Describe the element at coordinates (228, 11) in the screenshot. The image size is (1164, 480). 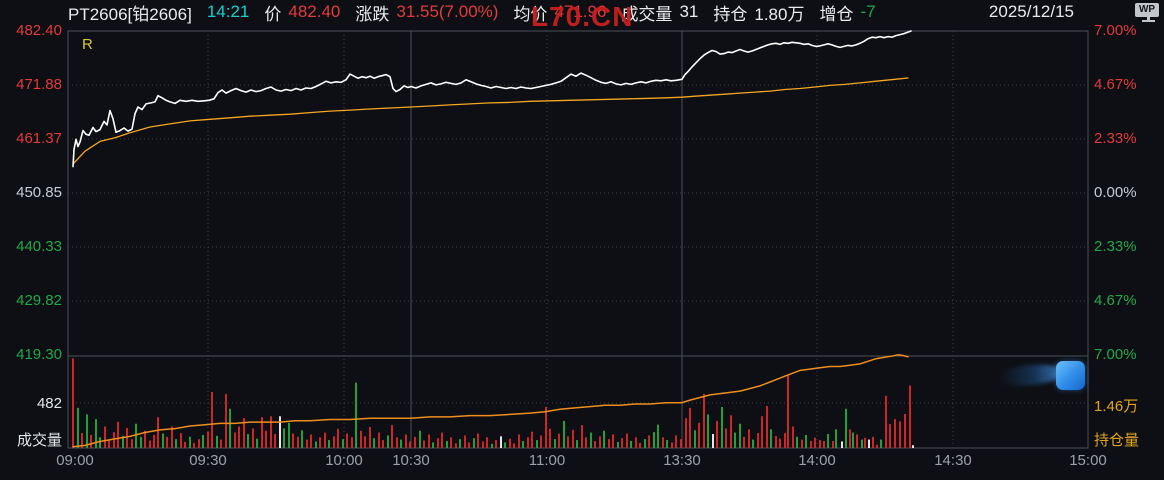
I see `quote-time: 14:21` at that location.